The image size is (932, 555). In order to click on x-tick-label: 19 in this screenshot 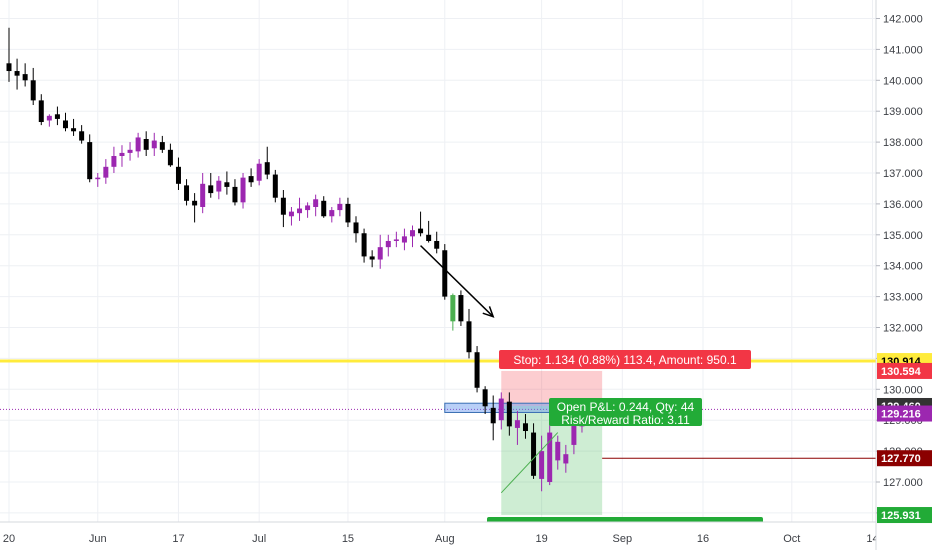, I will do `click(541, 539)`.